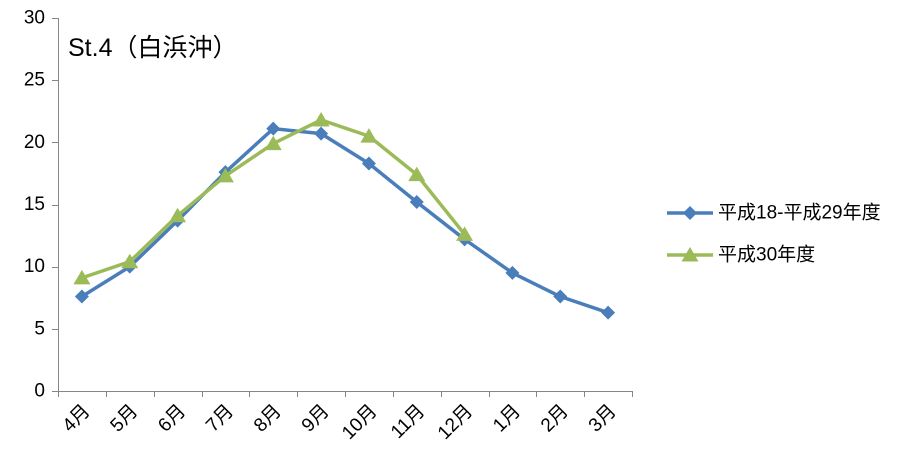 The width and height of the screenshot is (923, 455). Describe the element at coordinates (268, 419) in the screenshot. I see `x-tick-label: 8月` at that location.